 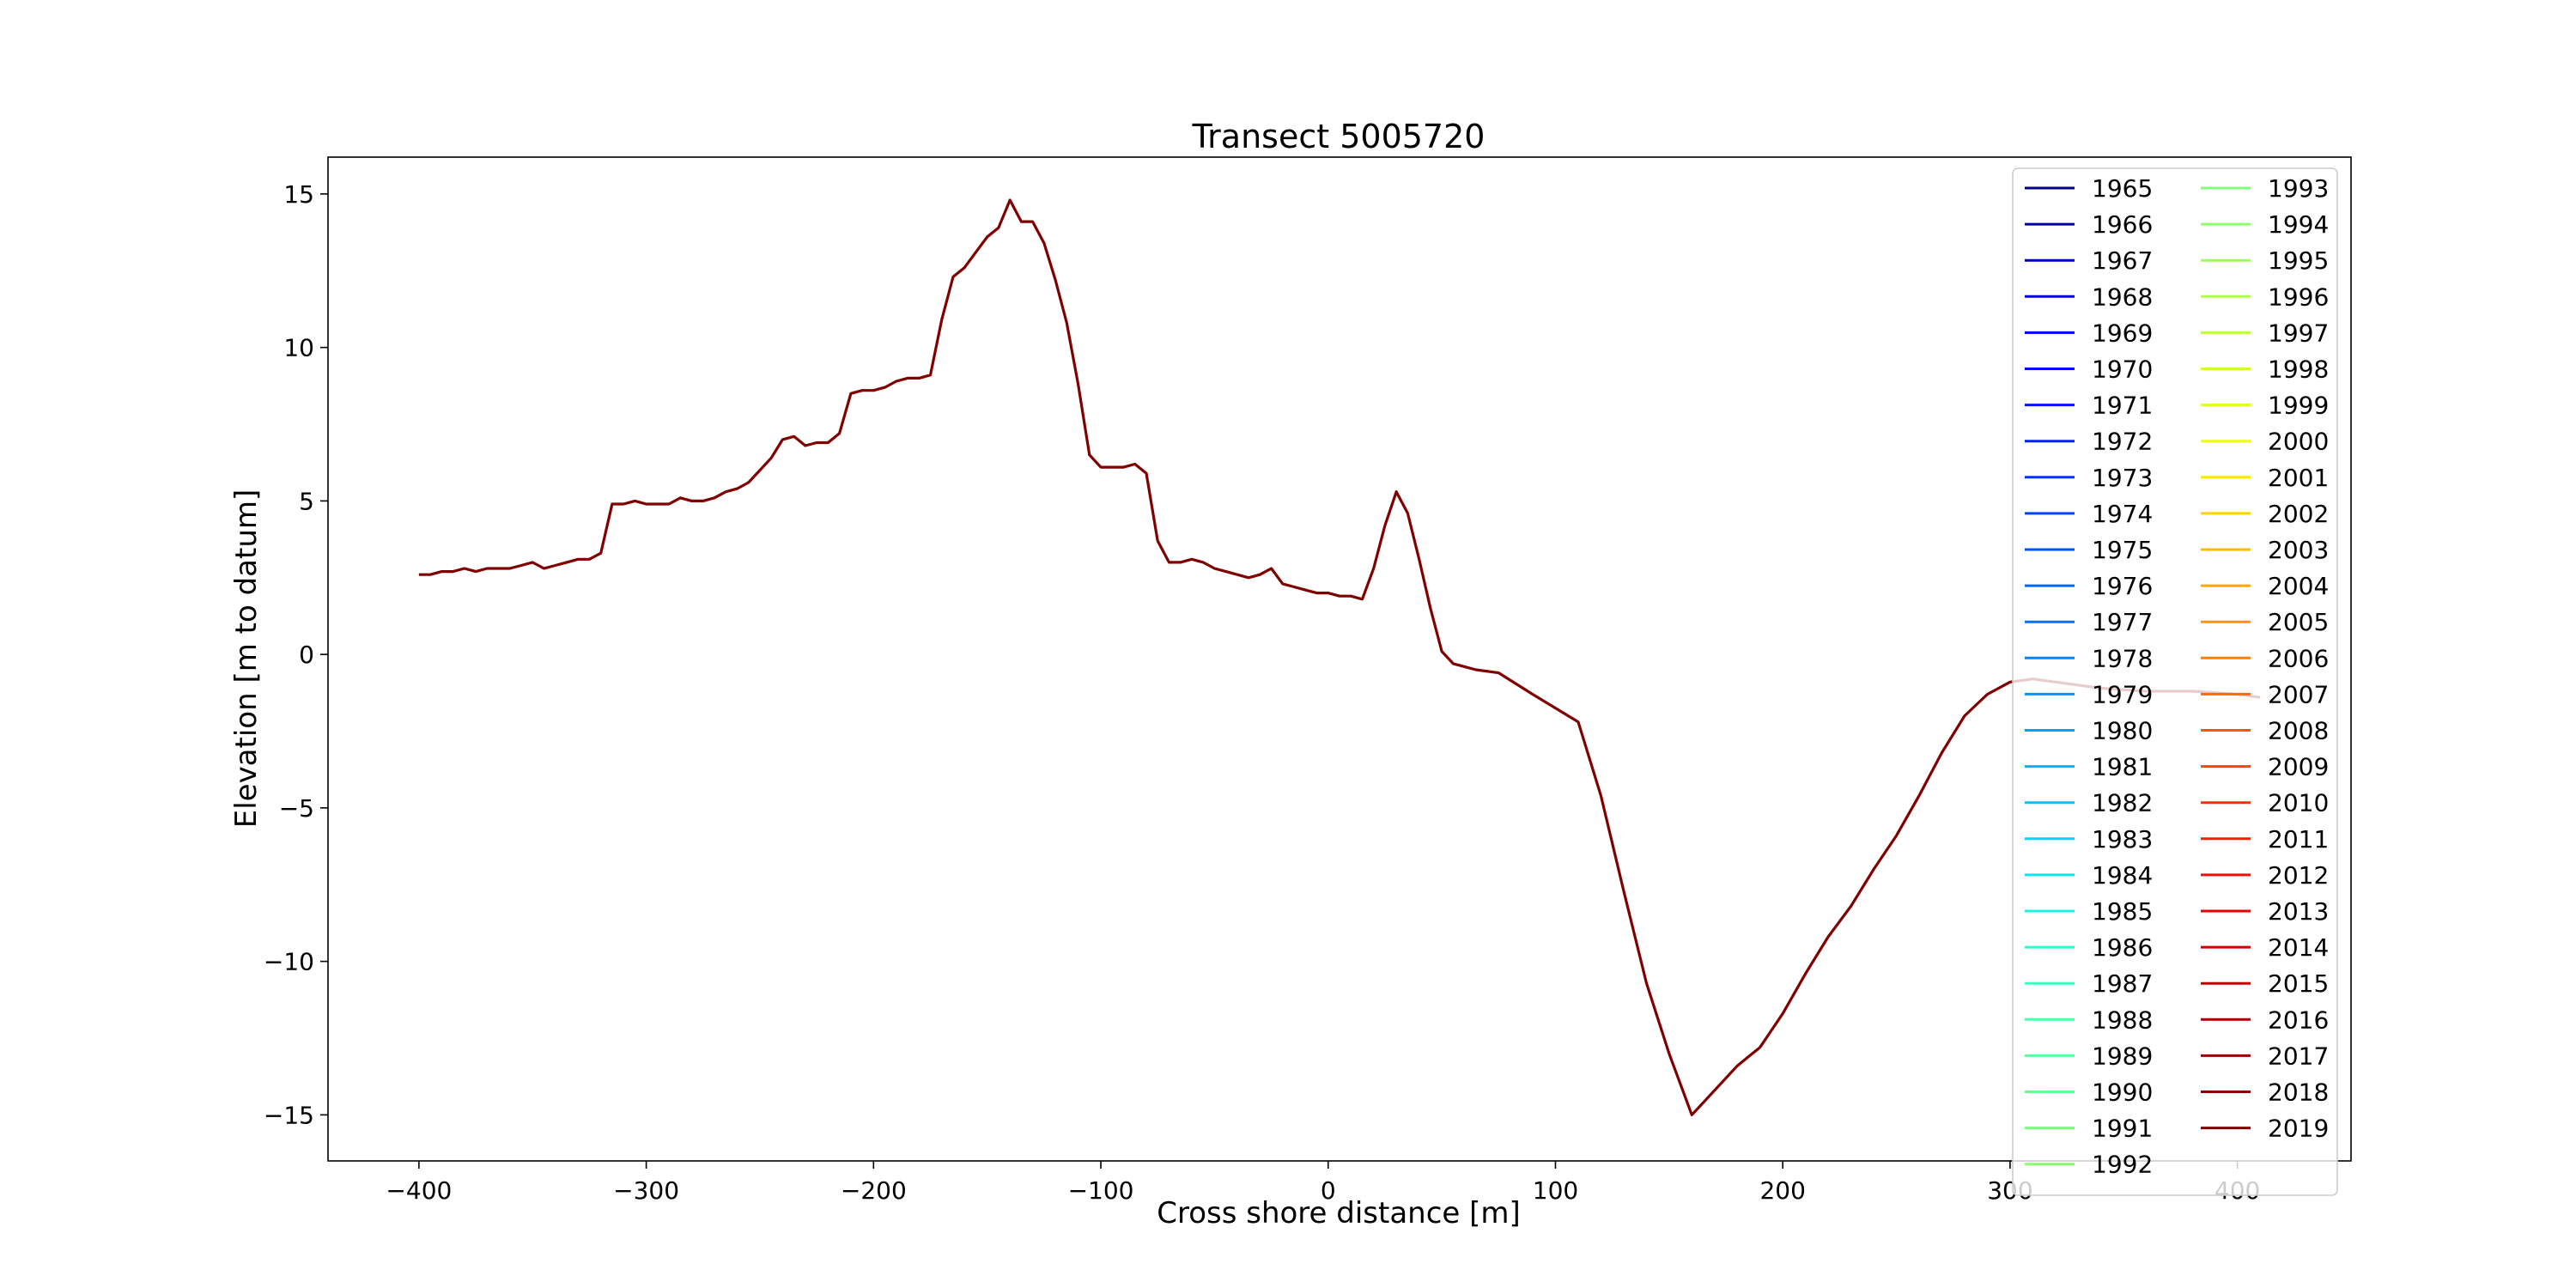 I want to click on legend-item-1989: 1989, so click(x=2089, y=1056).